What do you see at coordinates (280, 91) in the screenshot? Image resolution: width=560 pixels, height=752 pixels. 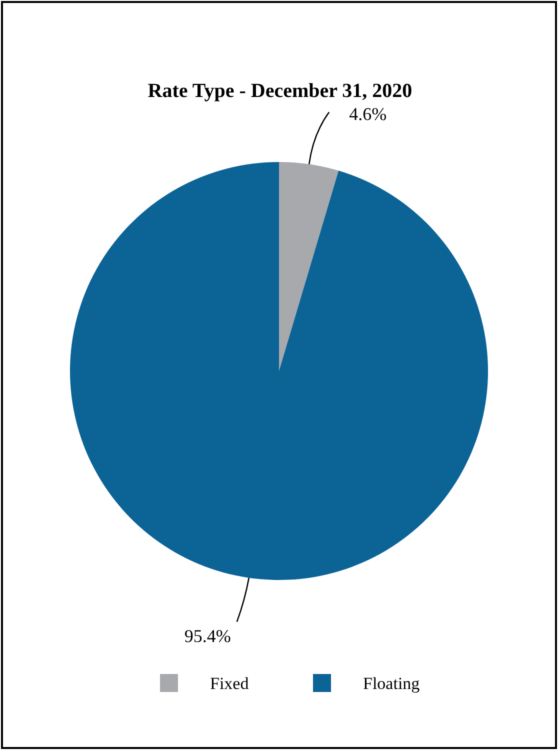 I see `chart-title: Rate Type - December 31, 2020` at bounding box center [280, 91].